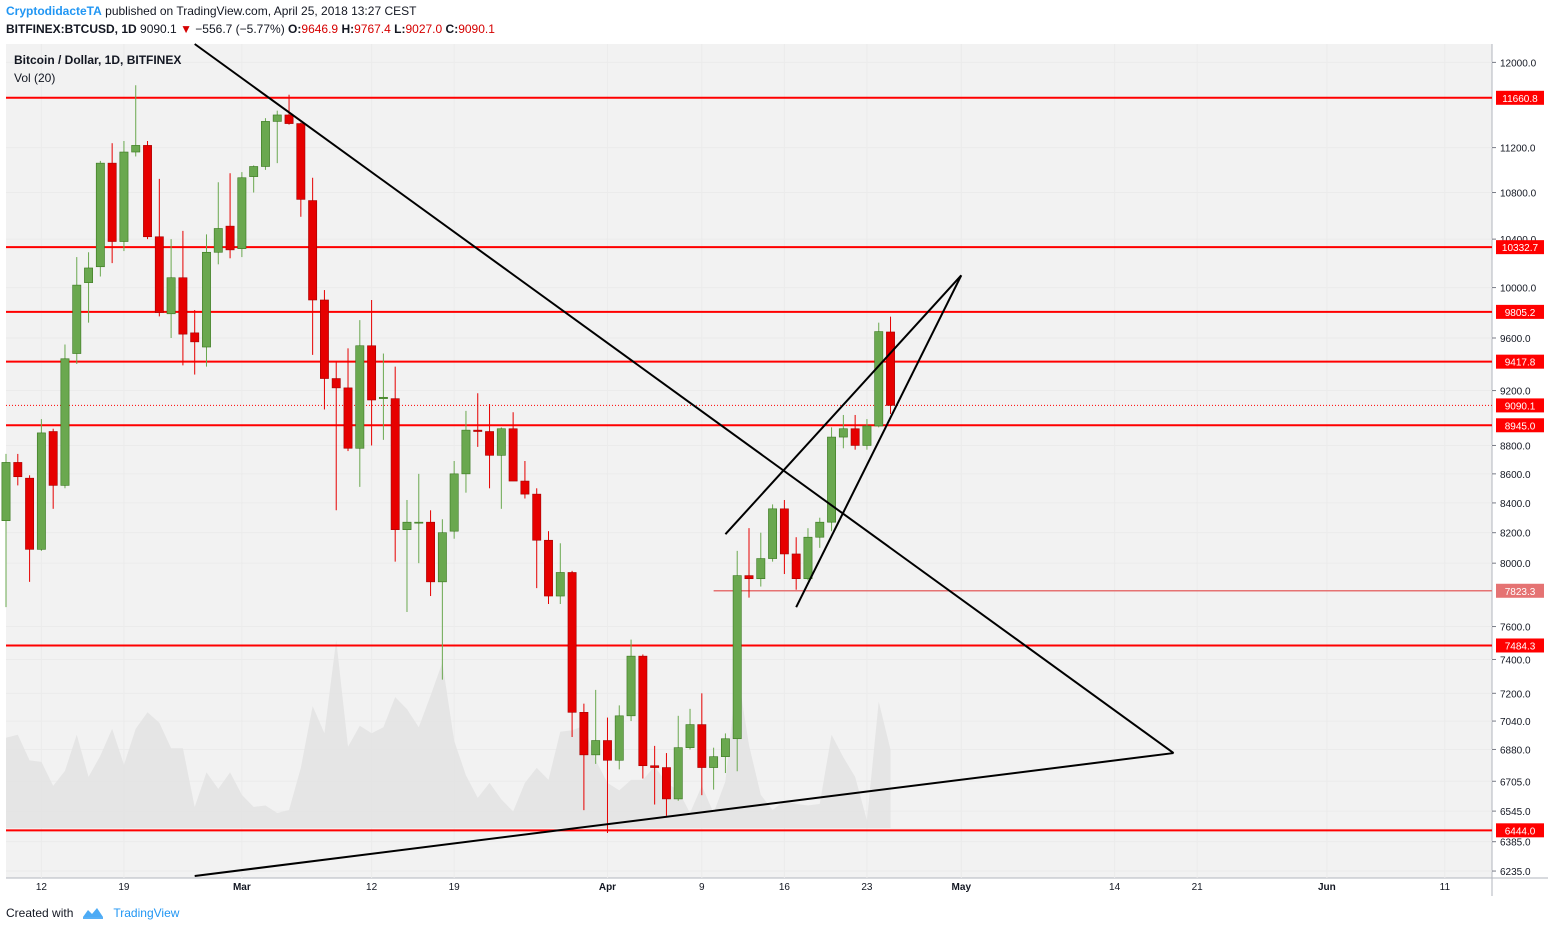  What do you see at coordinates (1445, 887) in the screenshot?
I see `x-tick-label: 11` at bounding box center [1445, 887].